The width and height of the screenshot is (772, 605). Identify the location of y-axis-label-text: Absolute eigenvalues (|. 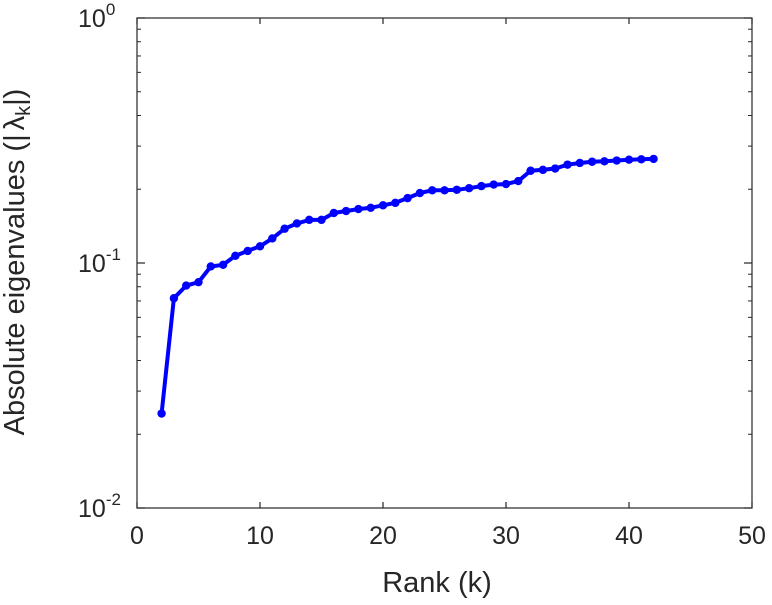
(15, 284).